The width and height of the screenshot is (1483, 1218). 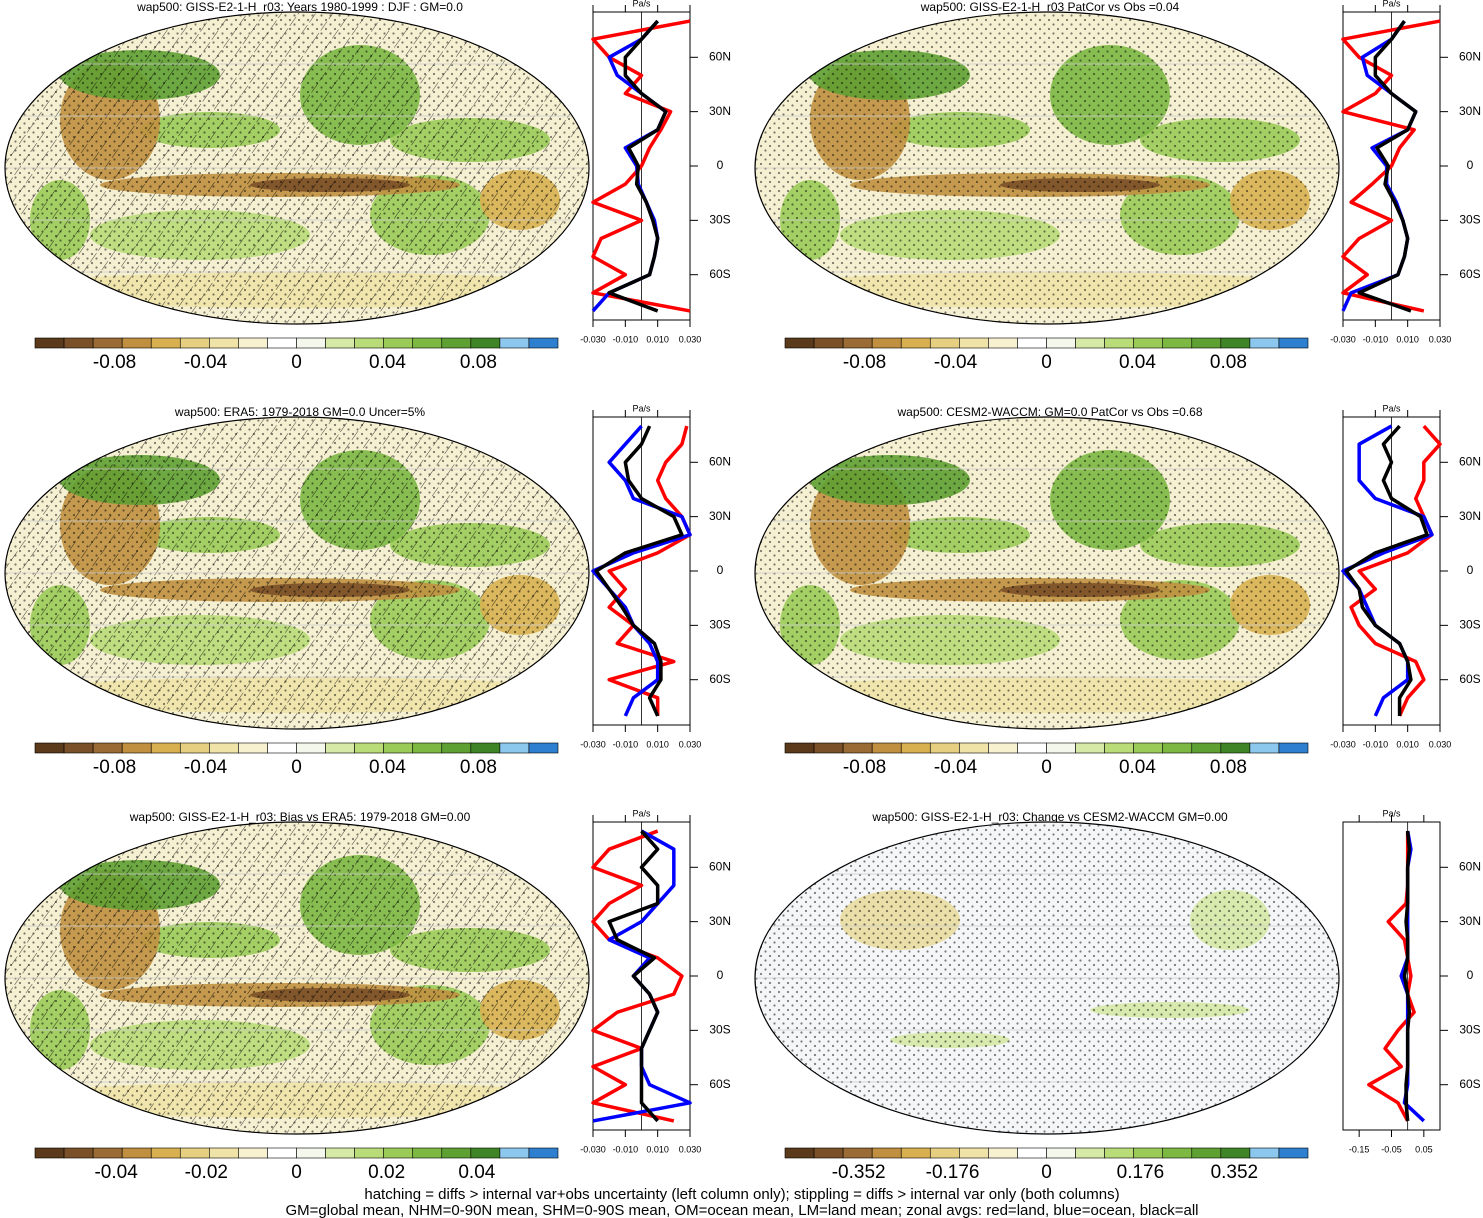 What do you see at coordinates (1391, 976) in the screenshot?
I see `profile-frame` at bounding box center [1391, 976].